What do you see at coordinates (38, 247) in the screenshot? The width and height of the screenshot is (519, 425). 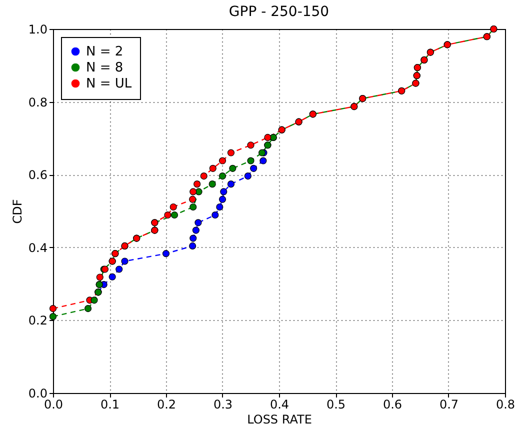 I see `y-tick-label: 0.4` at bounding box center [38, 247].